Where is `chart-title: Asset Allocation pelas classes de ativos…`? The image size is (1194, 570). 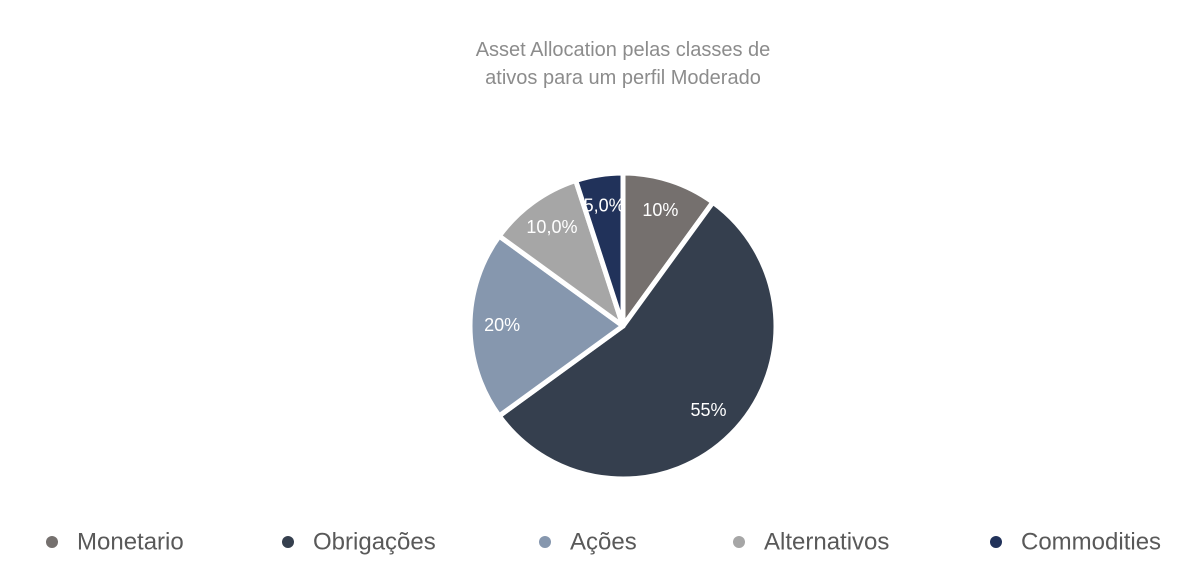
chart-title: Asset Allocation pelas classes de ativos… is located at coordinates (623, 64).